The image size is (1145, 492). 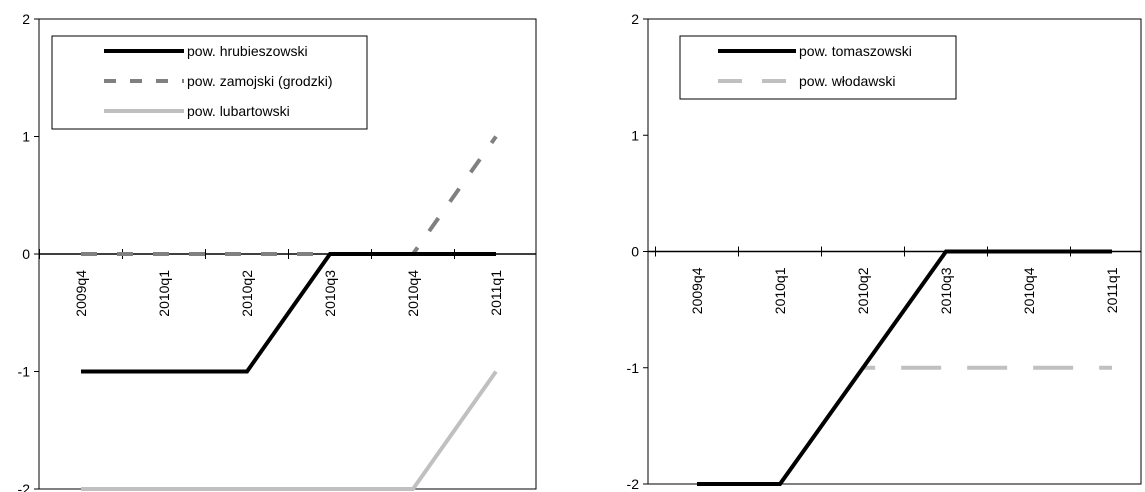 I want to click on legend-label: pow. tomaszowski, so click(x=855, y=51).